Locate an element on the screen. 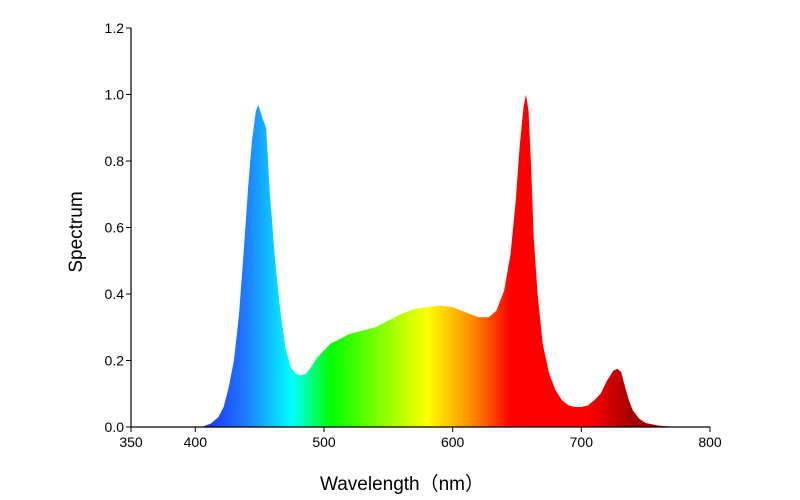 Image resolution: width=800 pixels, height=500 pixels. x-tick-label: 500 is located at coordinates (324, 442).